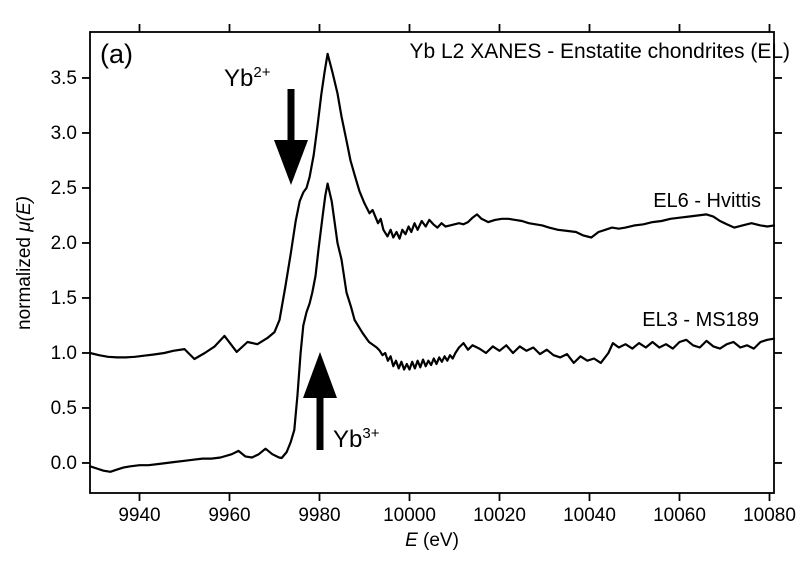 The height and width of the screenshot is (561, 810). I want to click on x-tick-label: 10060, so click(679, 515).